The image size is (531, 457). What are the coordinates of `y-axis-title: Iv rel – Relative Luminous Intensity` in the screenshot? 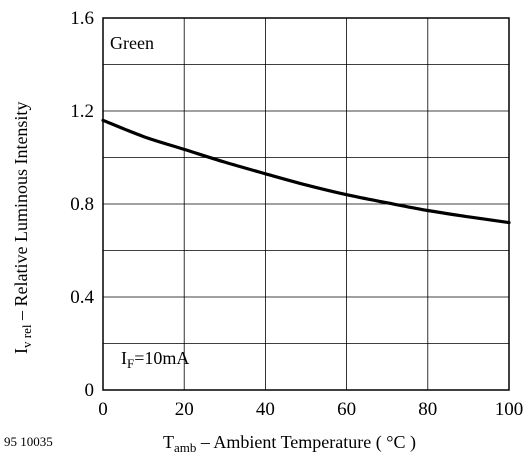 It's located at (22, 228).